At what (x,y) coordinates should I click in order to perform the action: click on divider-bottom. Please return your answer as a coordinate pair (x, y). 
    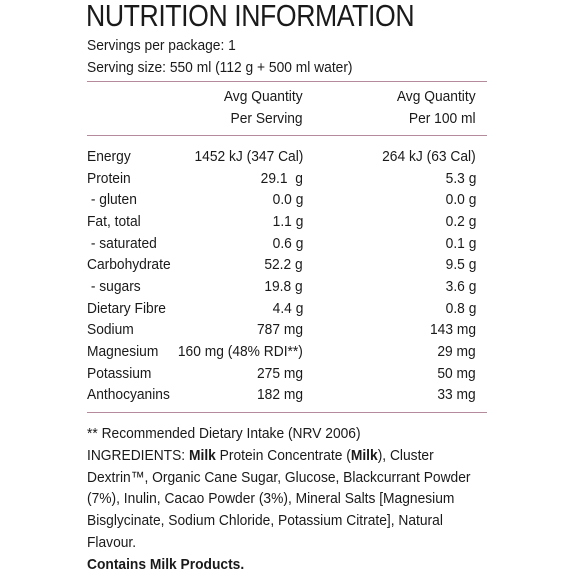
    Looking at the image, I should click on (287, 412).